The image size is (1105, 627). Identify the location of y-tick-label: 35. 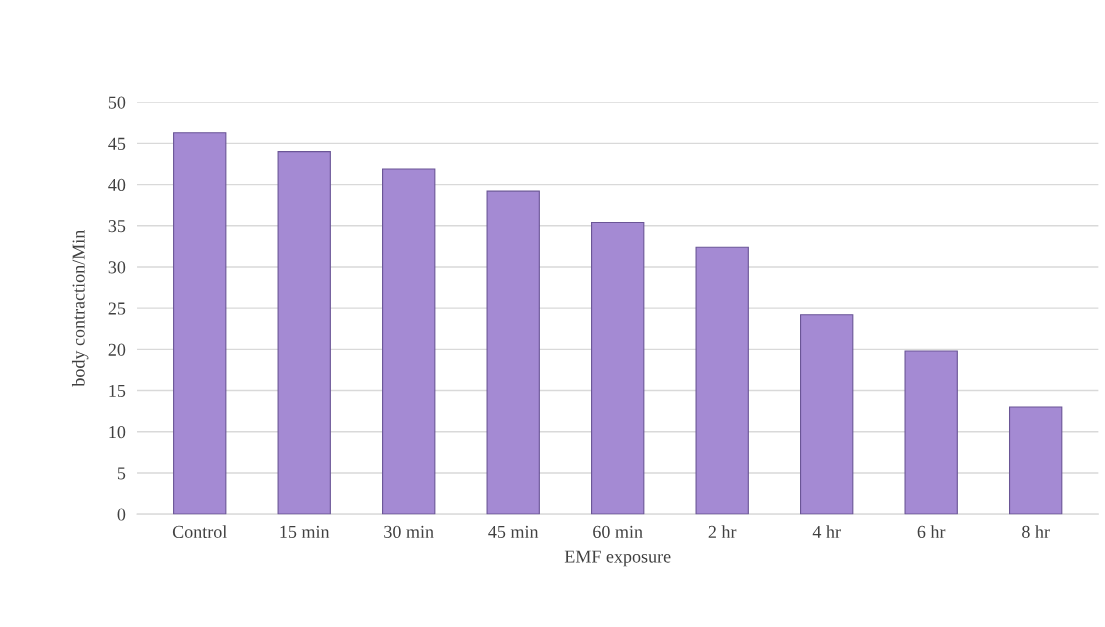
(117, 226).